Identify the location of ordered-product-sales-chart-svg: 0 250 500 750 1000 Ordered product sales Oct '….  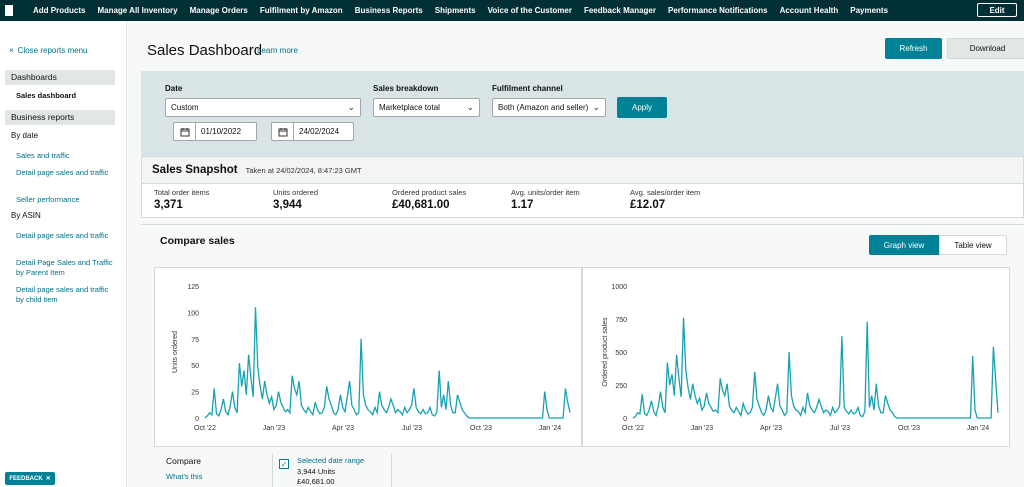
(800, 358).